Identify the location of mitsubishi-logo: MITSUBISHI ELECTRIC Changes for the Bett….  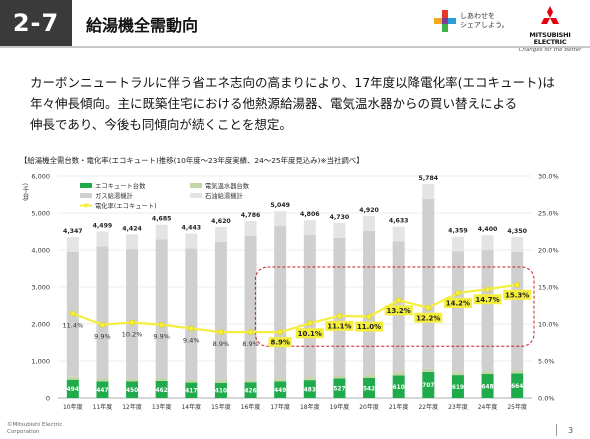
(550, 29).